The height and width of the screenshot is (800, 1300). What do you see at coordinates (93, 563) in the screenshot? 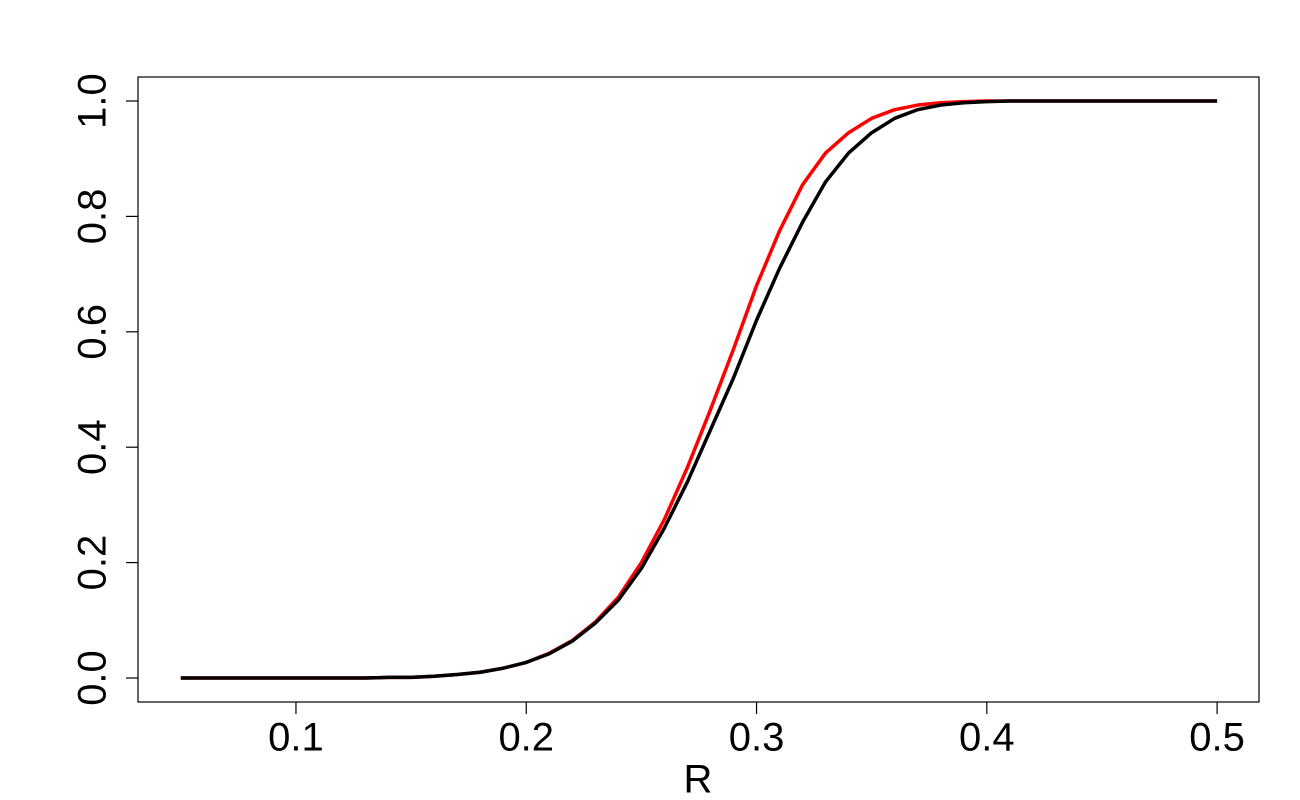
I see `y-tick-label: 0.2` at bounding box center [93, 563].